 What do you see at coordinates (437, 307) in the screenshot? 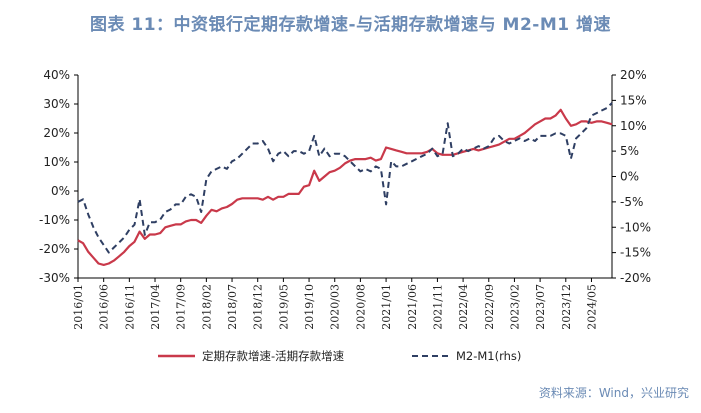
I see `x-tick-label: 2021/11` at bounding box center [437, 307].